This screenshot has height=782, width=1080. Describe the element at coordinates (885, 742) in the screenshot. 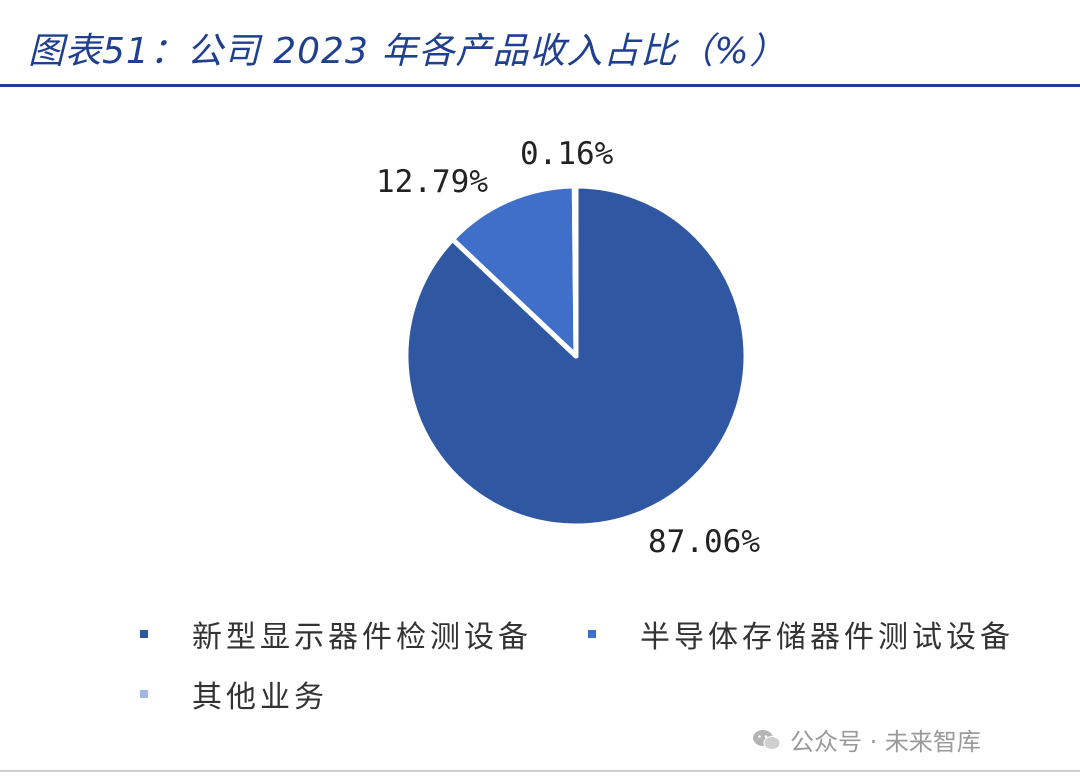

I see `watermark-text: 公众号 · 未来智库` at that location.